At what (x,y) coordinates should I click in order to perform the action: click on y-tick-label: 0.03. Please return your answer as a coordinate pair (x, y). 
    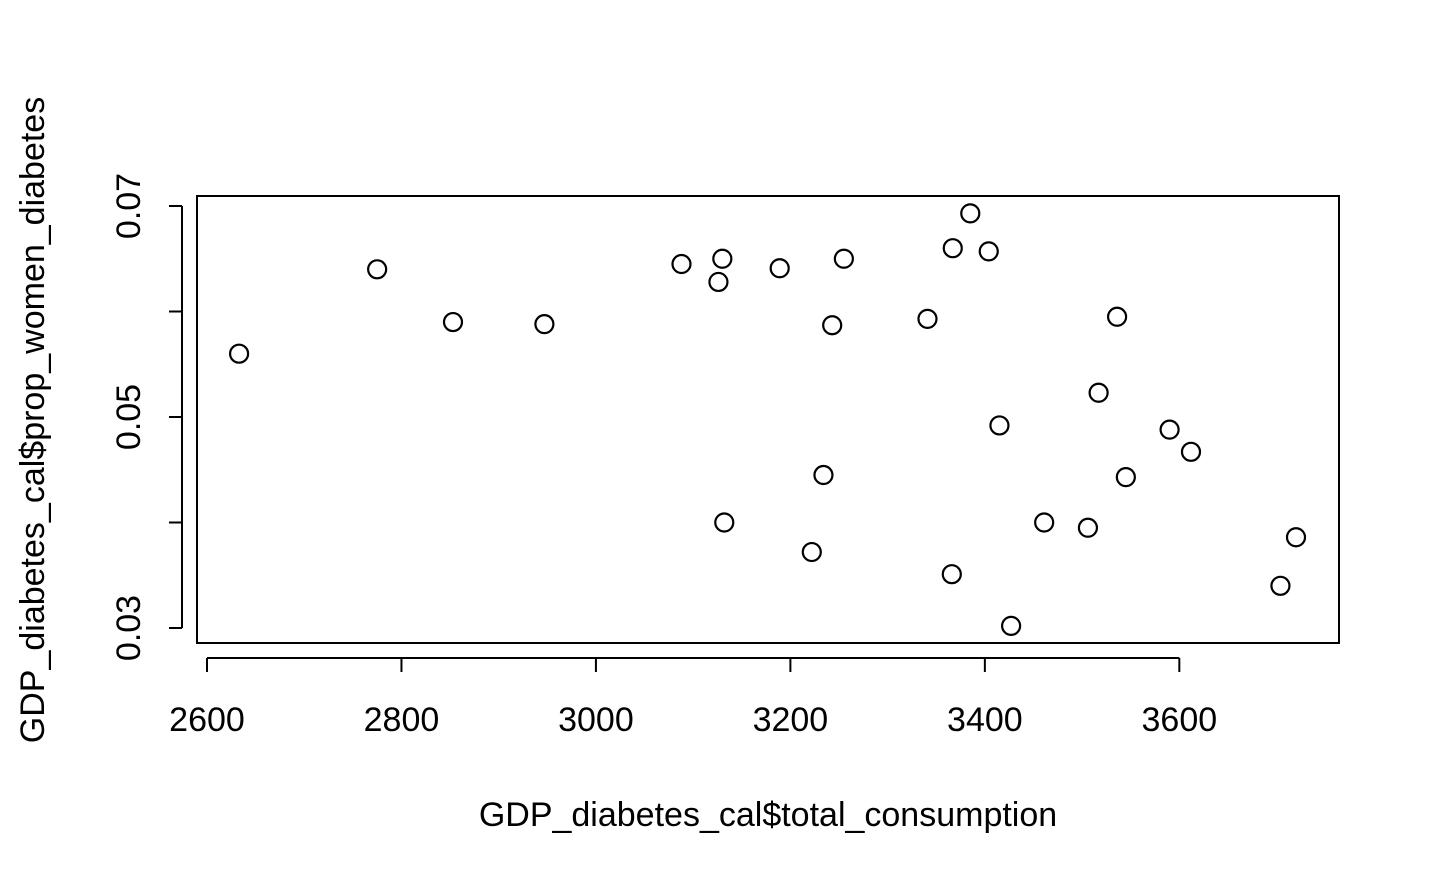
    Looking at the image, I should click on (129, 628).